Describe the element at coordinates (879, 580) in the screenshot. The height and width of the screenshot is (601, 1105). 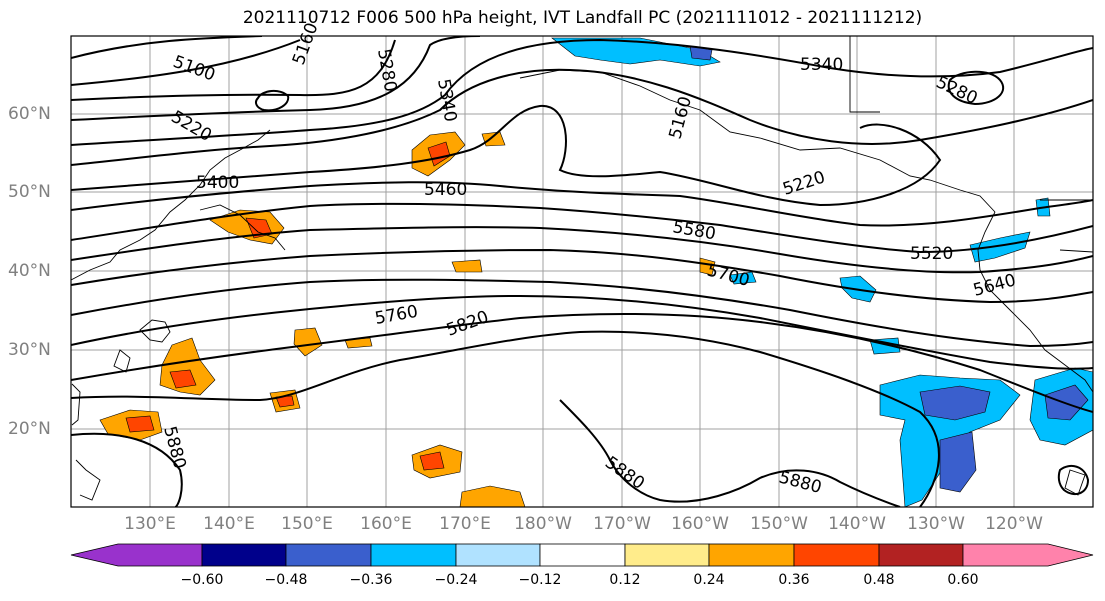
I see `colorbar-label: 0.48` at that location.